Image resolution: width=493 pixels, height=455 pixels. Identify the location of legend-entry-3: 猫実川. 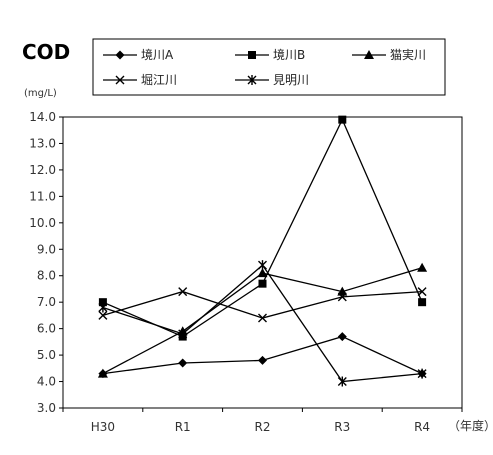
(389, 54).